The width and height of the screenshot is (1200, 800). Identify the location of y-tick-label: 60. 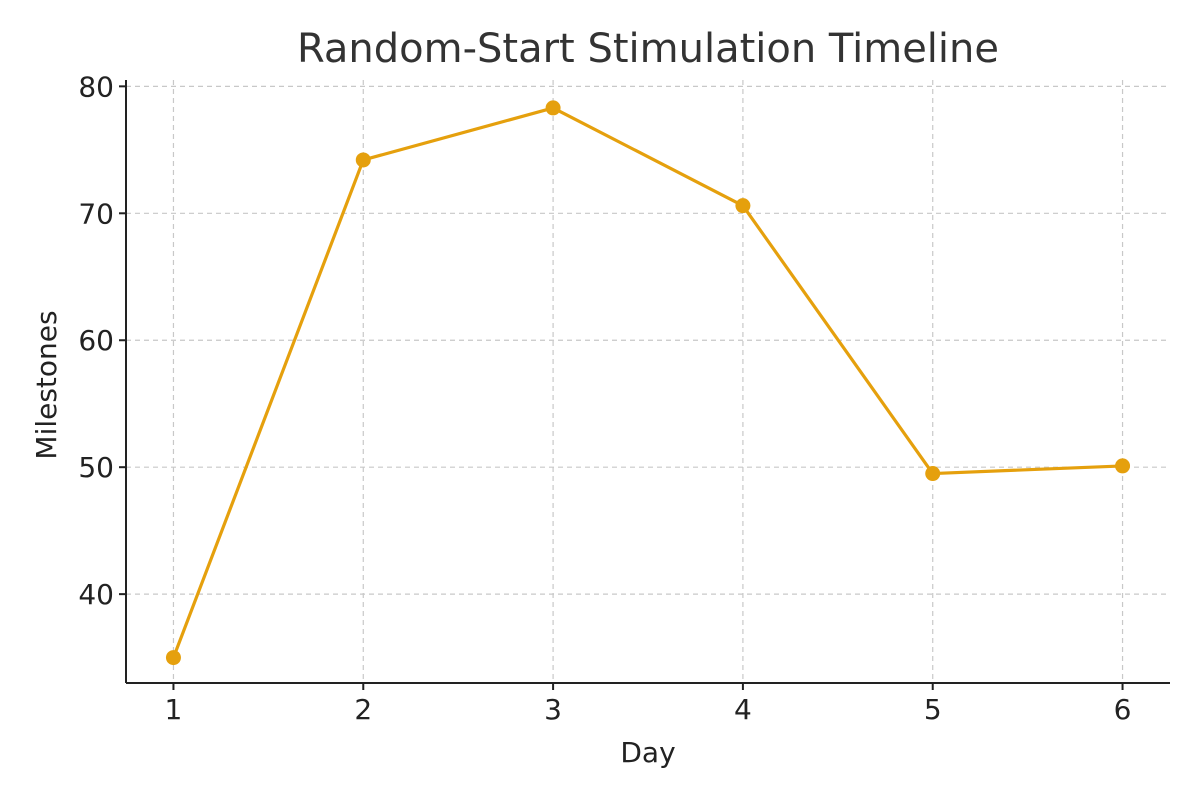
(96, 340).